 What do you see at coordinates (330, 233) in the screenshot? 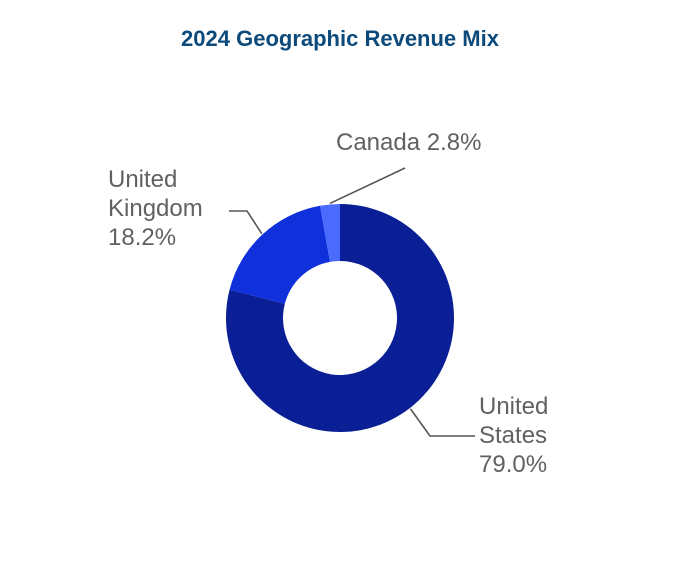
I see `slice-canada` at bounding box center [330, 233].